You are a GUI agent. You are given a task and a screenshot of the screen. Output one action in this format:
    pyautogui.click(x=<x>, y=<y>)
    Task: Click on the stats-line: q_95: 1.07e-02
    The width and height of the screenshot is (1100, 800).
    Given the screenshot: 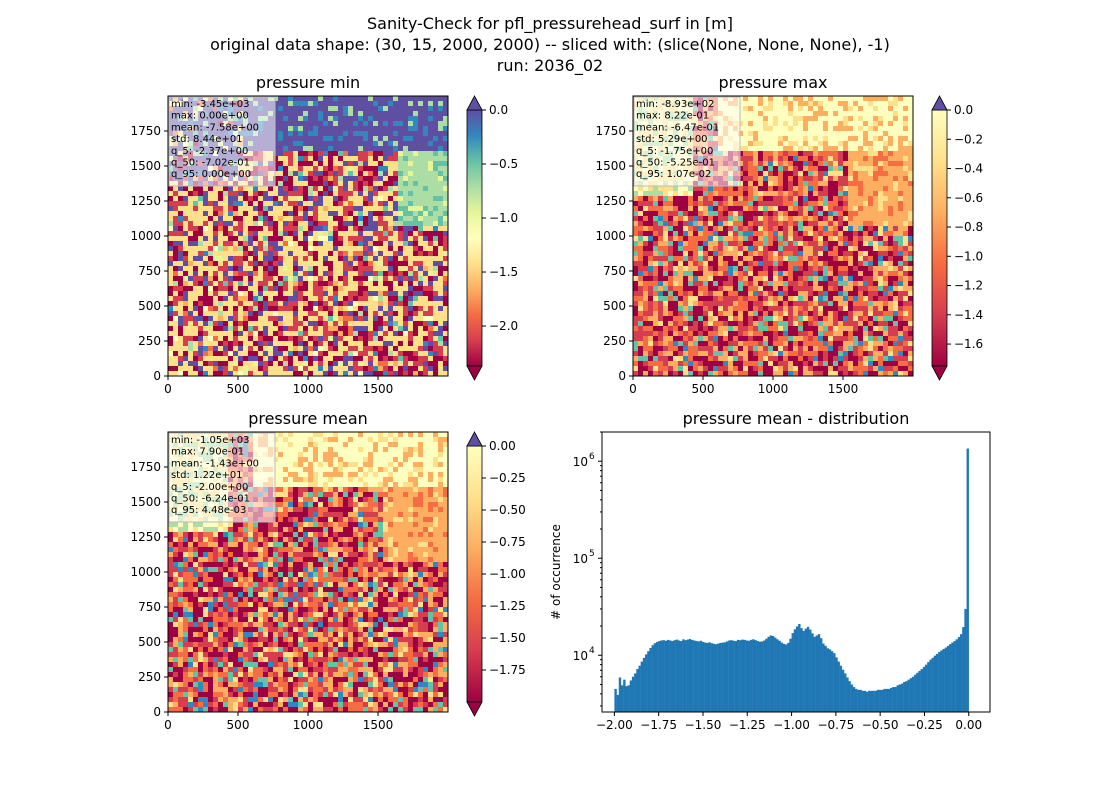 What is the action you would take?
    pyautogui.click(x=673, y=174)
    